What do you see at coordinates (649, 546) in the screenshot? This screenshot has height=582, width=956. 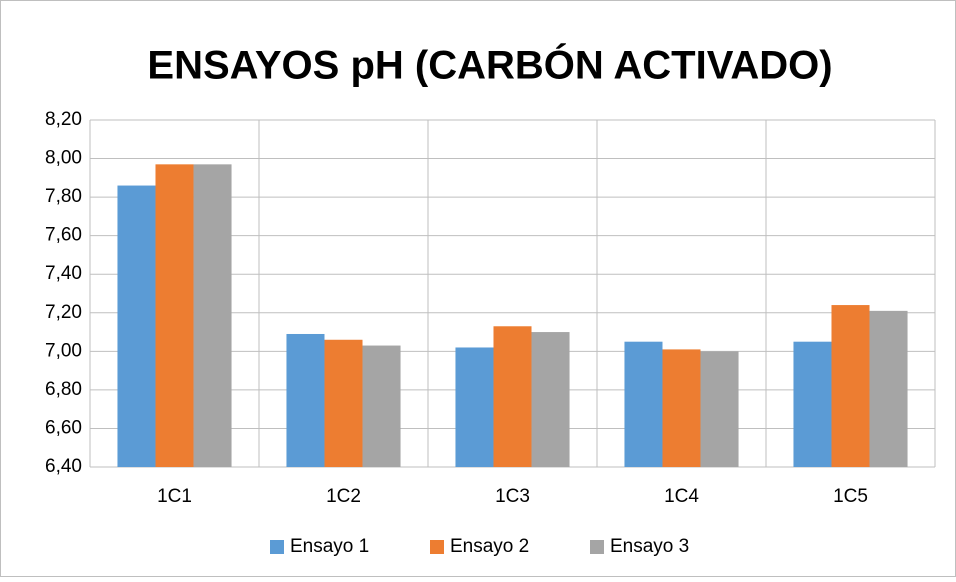 I see `legend-label: Ensayo 3` at bounding box center [649, 546].